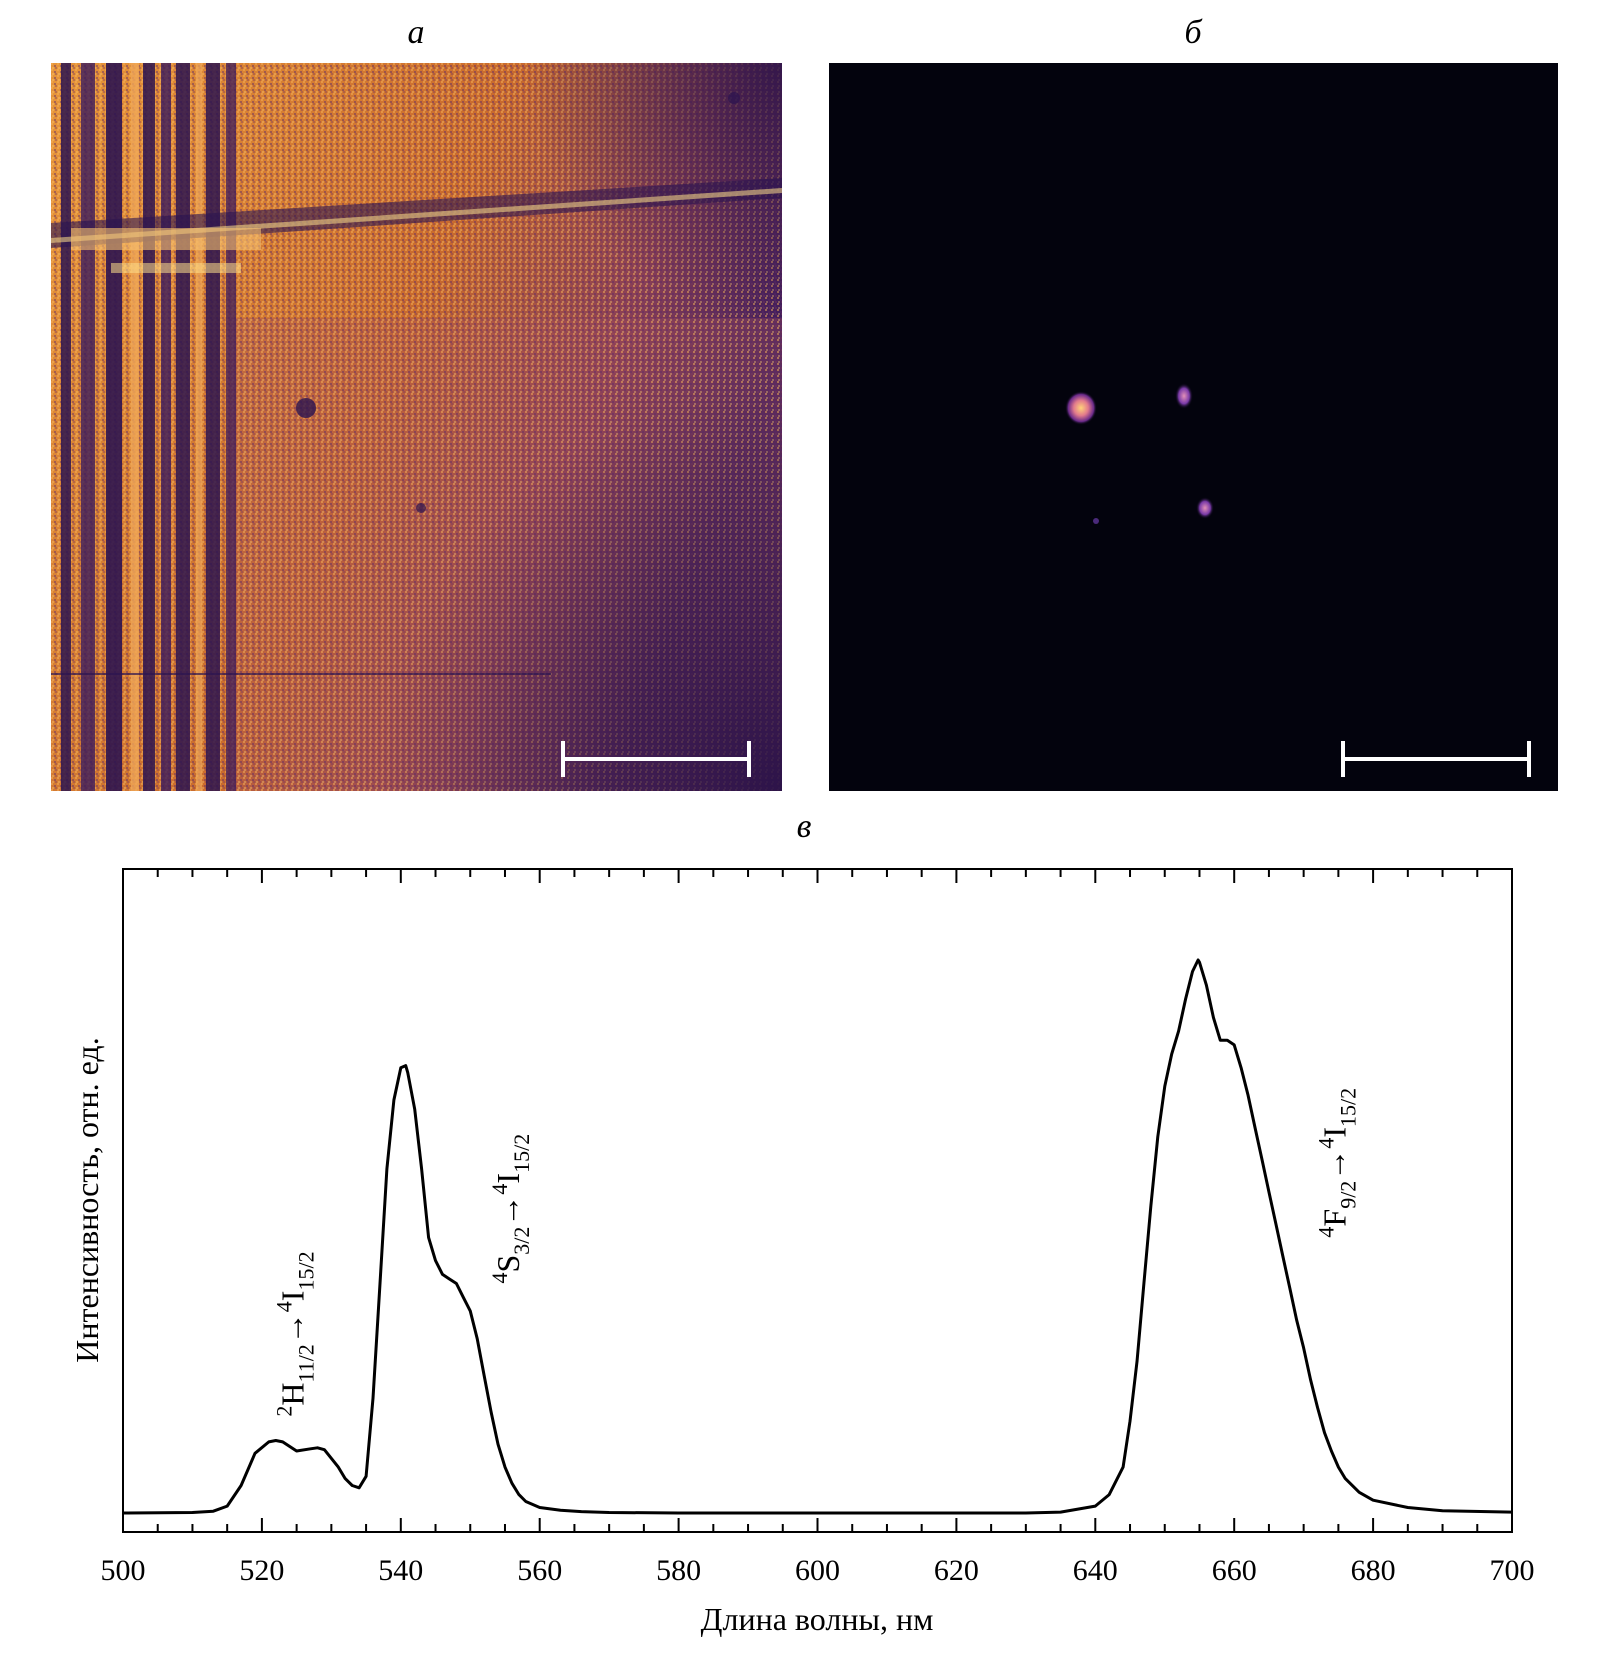 This screenshot has width=1607, height=1655. What do you see at coordinates (123, 1570) in the screenshot?
I see `x-tick-label: 500` at bounding box center [123, 1570].